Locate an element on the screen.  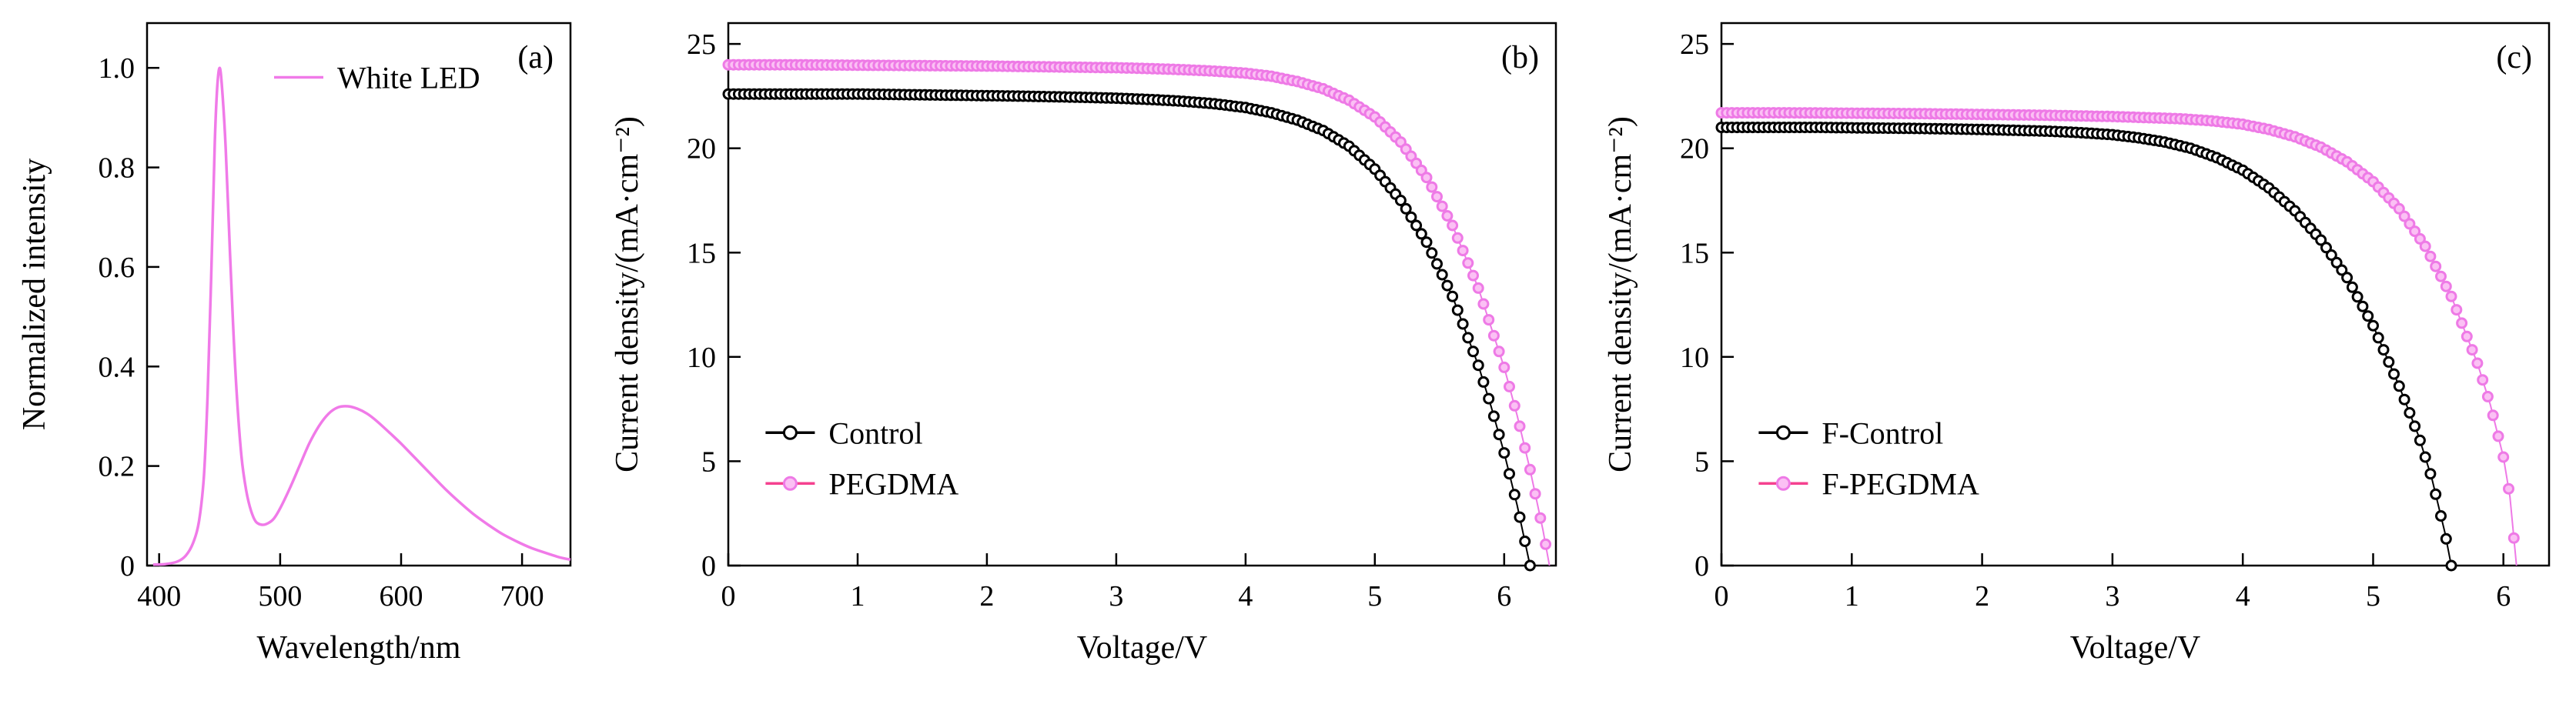
y-tick-label: 0.8 is located at coordinates (117, 168).